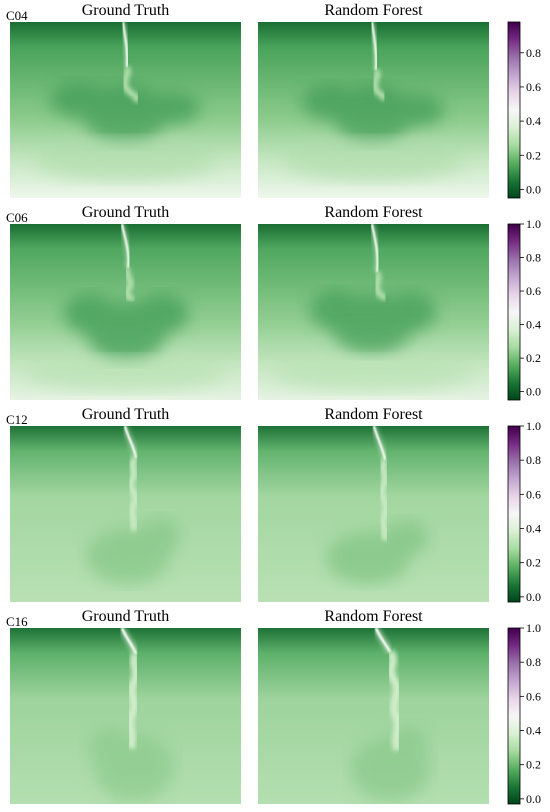 Image resolution: width=550 pixels, height=812 pixels. What do you see at coordinates (17, 419) in the screenshot?
I see `case-label: C12` at bounding box center [17, 419].